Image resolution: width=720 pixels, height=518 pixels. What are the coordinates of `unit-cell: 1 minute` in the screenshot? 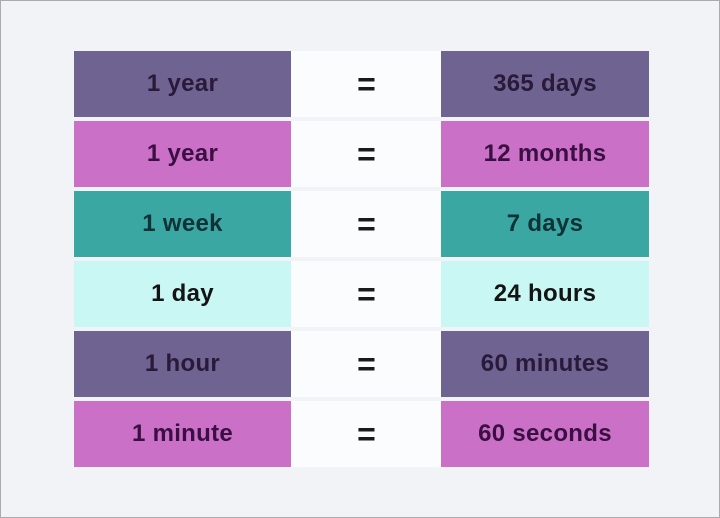 It's located at (182, 434).